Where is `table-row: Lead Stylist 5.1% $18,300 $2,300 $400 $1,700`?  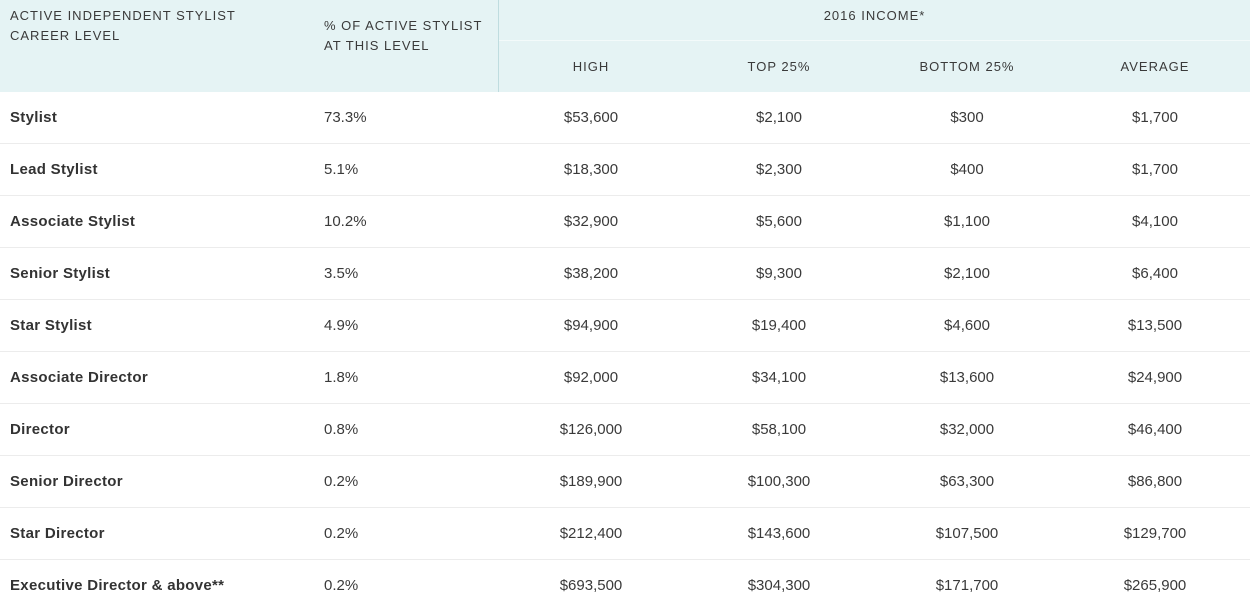 table-row: Lead Stylist 5.1% $18,300 $2,300 $400 $1,700 is located at coordinates (625, 170).